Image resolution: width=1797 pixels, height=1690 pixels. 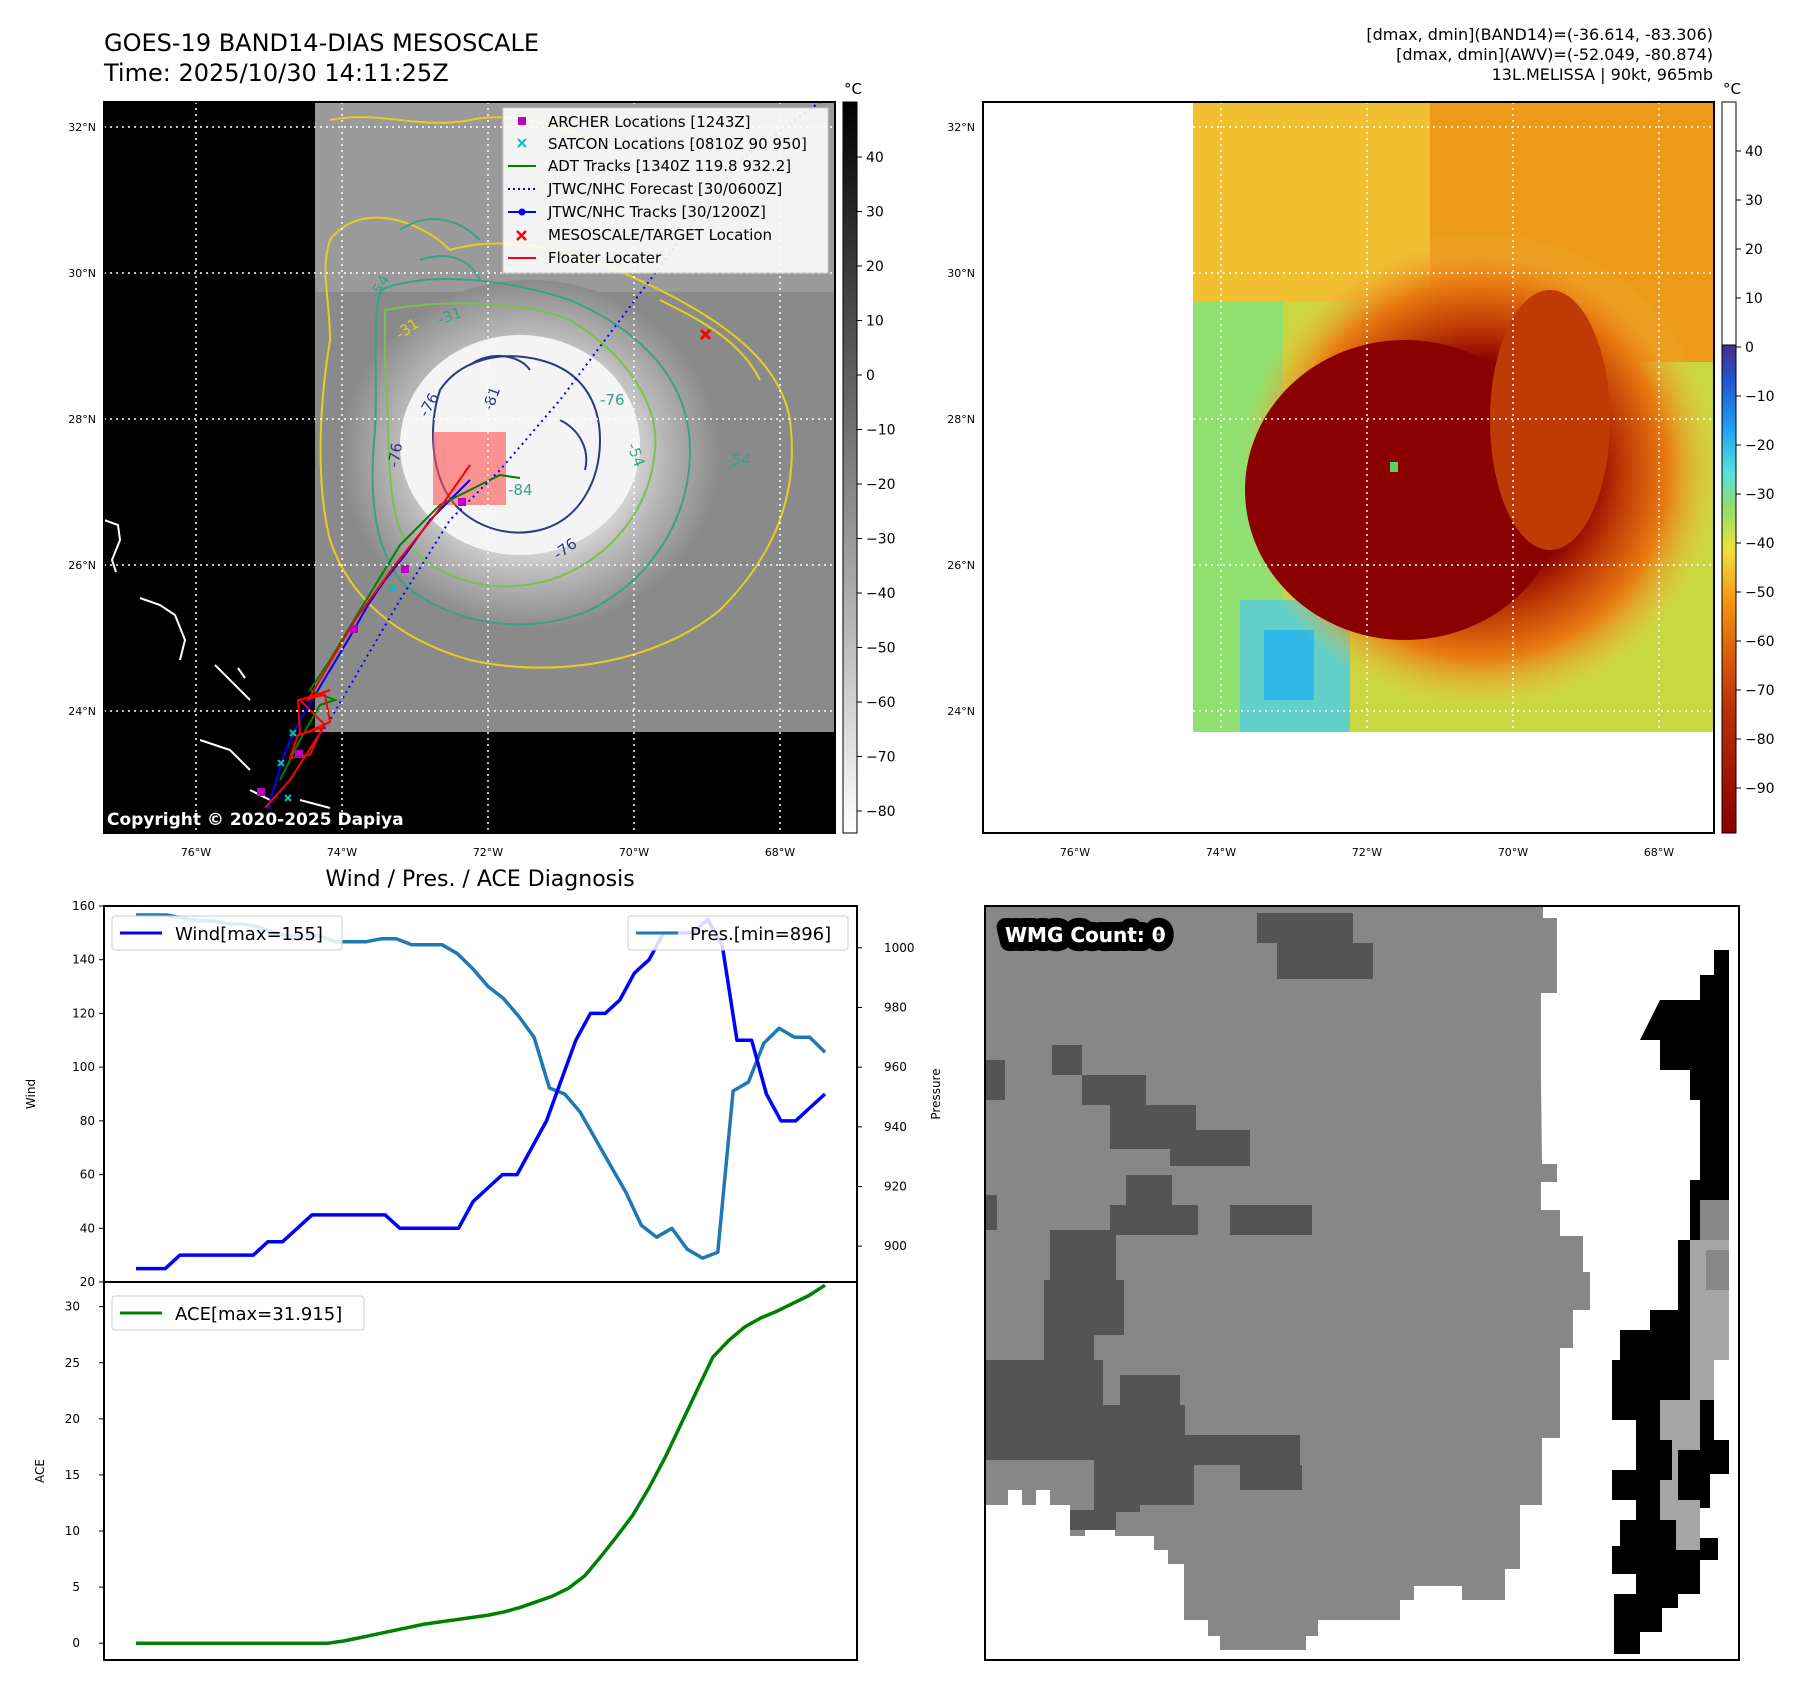 I want to click on colorbar-tick-label: 30, so click(x=875, y=213).